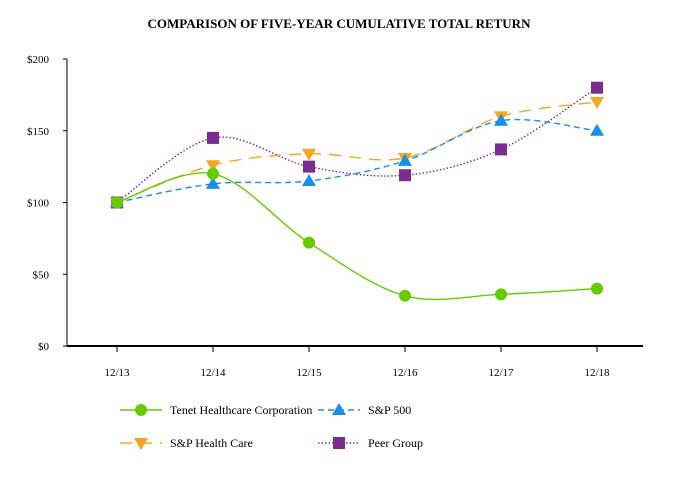 This screenshot has width=678, height=485. I want to click on x-tick-label: 12/18, so click(597, 373).